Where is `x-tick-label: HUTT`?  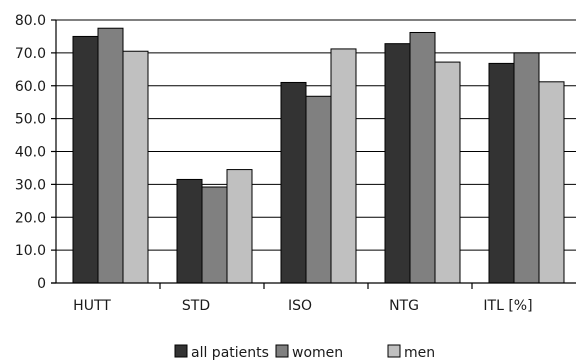 x-tick-label: HUTT is located at coordinates (92, 306).